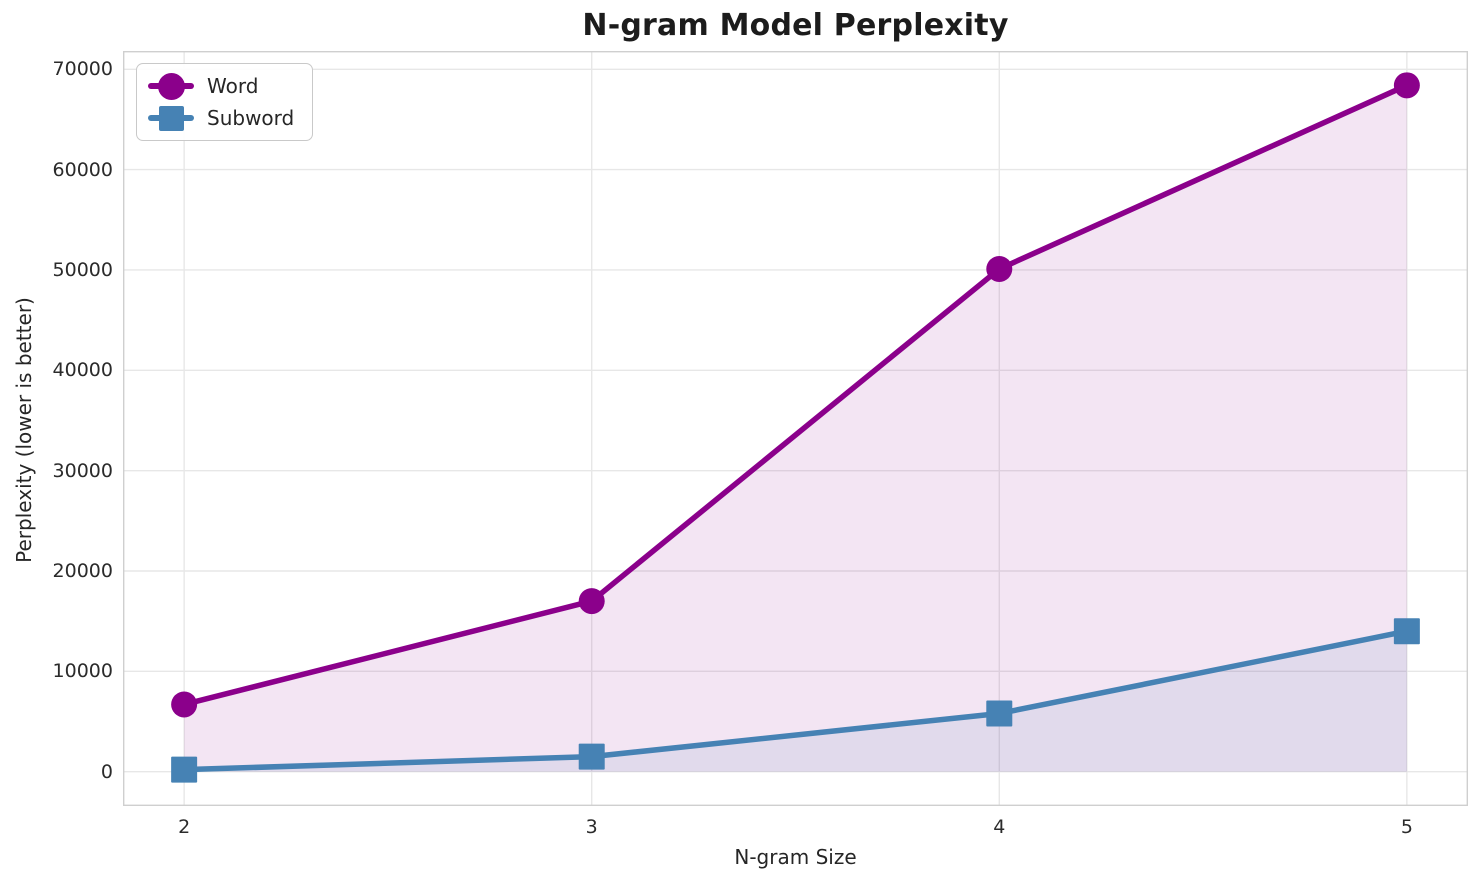  What do you see at coordinates (251, 118) in the screenshot?
I see `legend-label-subword: Subword` at bounding box center [251, 118].